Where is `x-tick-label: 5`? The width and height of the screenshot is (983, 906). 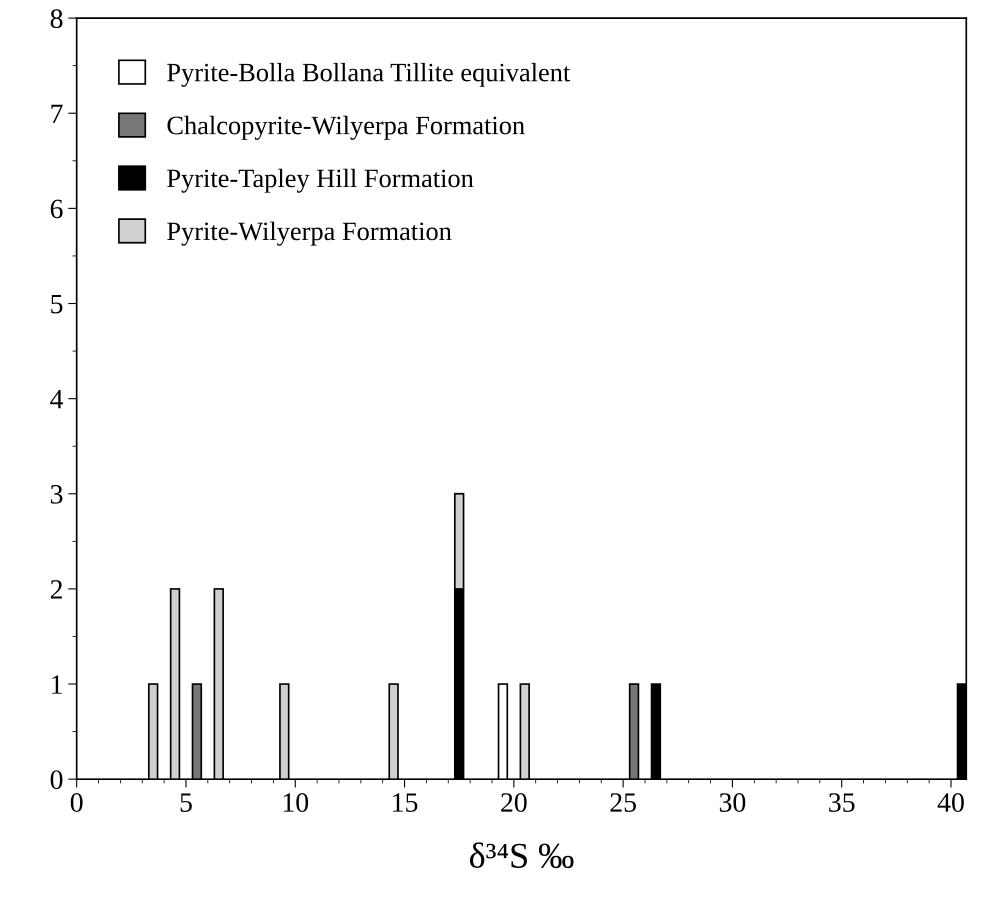
x-tick-label: 5 is located at coordinates (186, 802).